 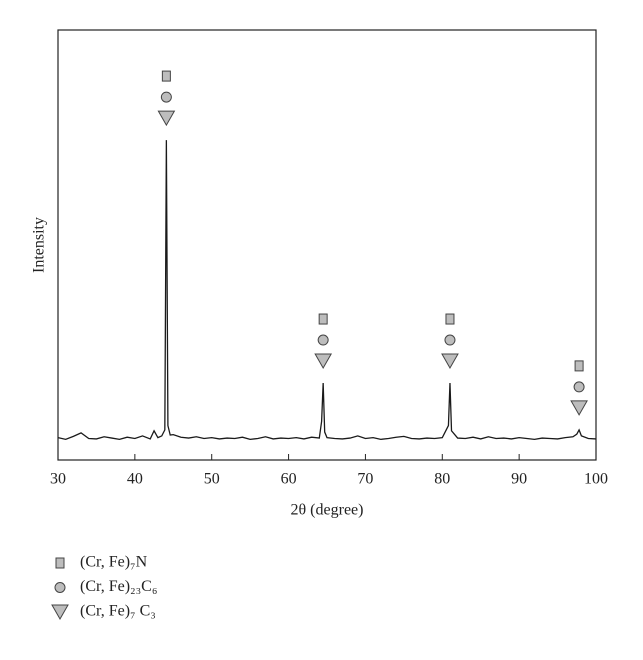 What do you see at coordinates (58, 479) in the screenshot?
I see `x-tick-label: 30` at bounding box center [58, 479].